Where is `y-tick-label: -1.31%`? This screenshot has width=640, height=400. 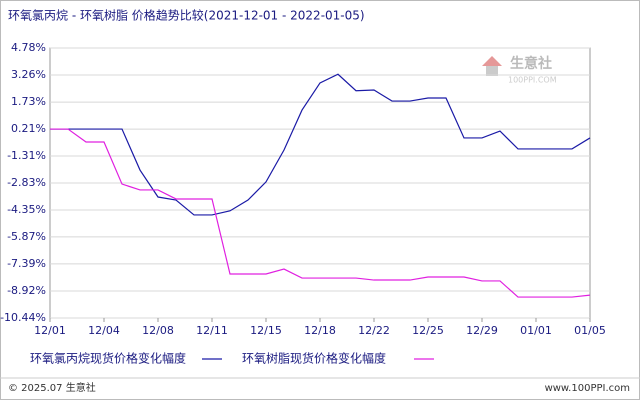
y-tick-label: -1.31% is located at coordinates (26, 155).